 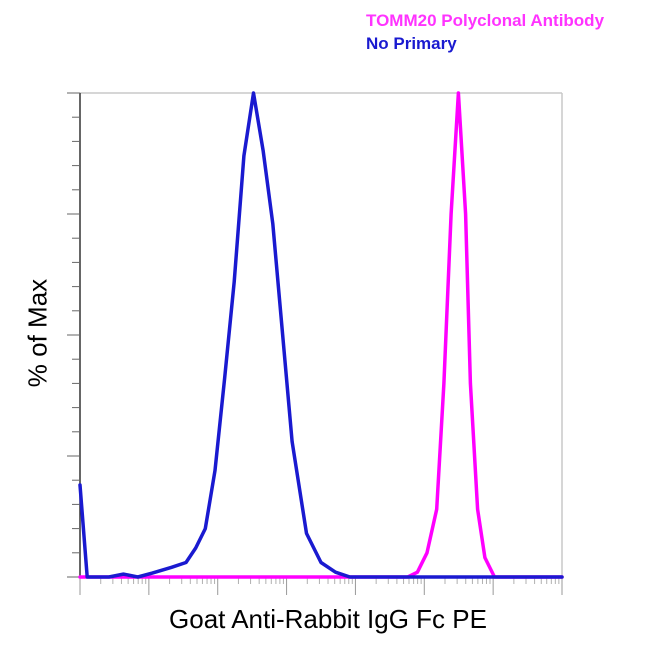 I want to click on x-axis-label: Goat Anti-Rabbit IgG Fc PE, so click(x=328, y=619).